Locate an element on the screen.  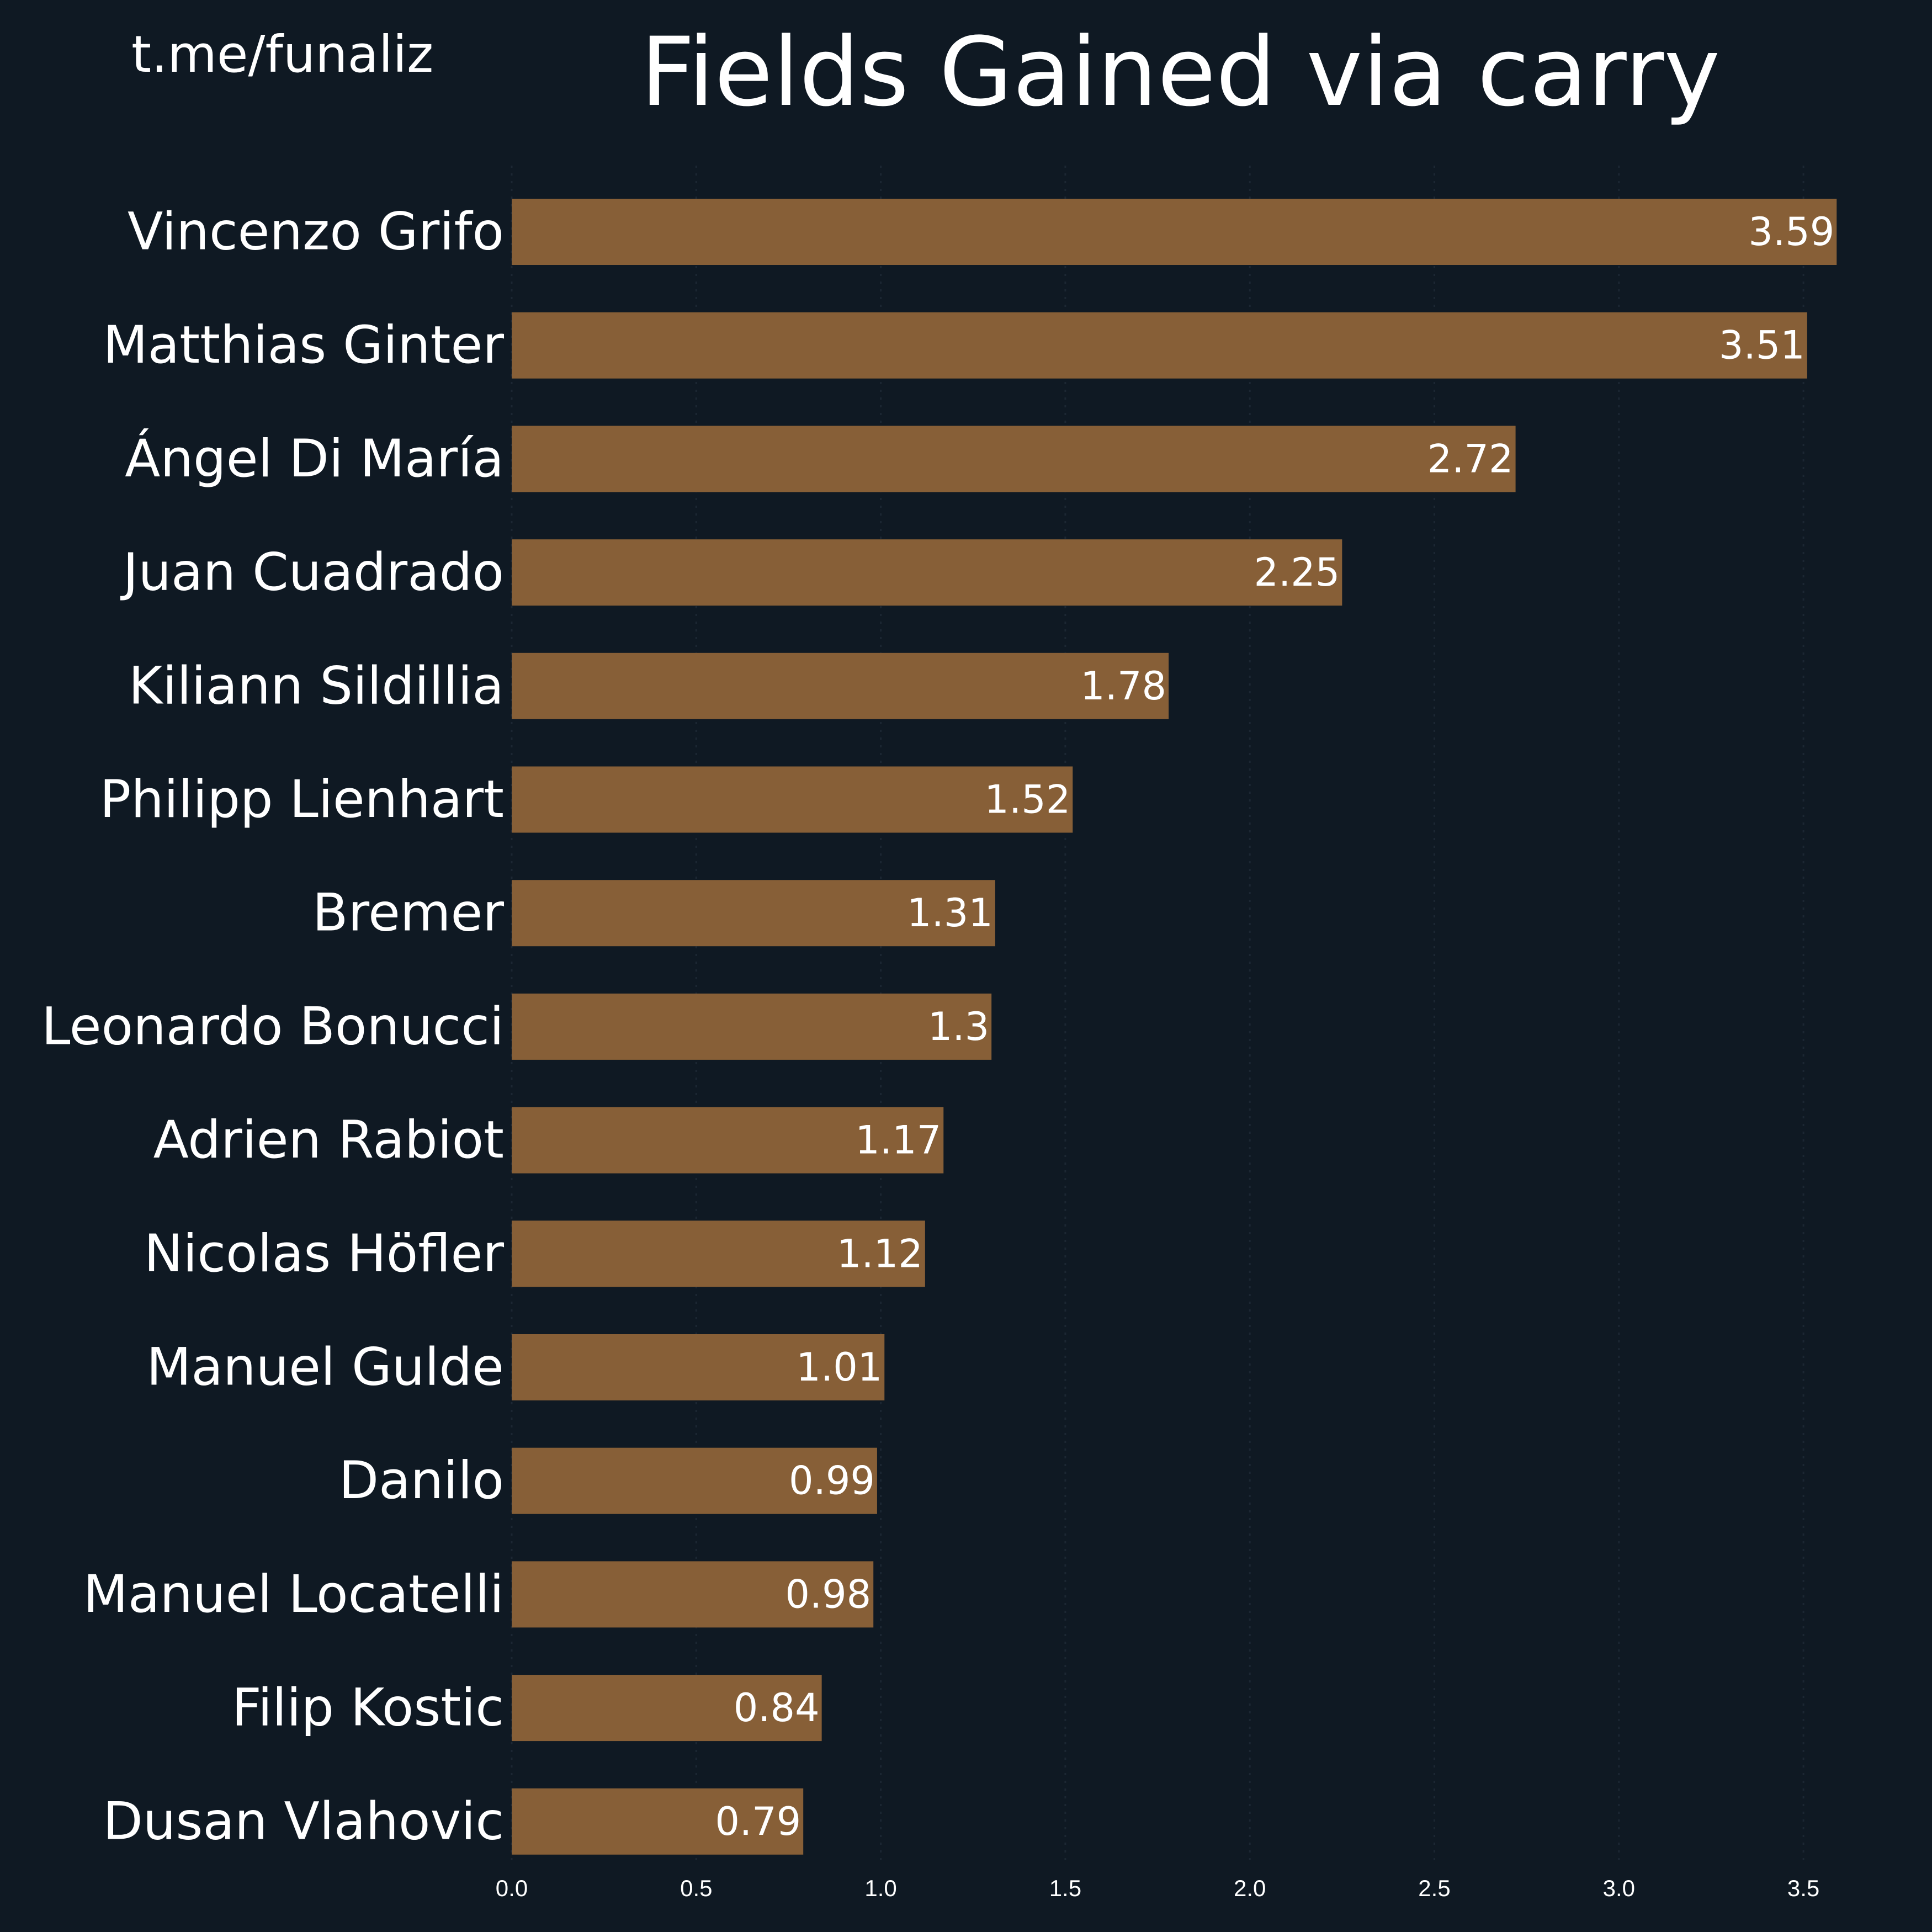
category-label: Juan Cuadrado is located at coordinates (312, 573).